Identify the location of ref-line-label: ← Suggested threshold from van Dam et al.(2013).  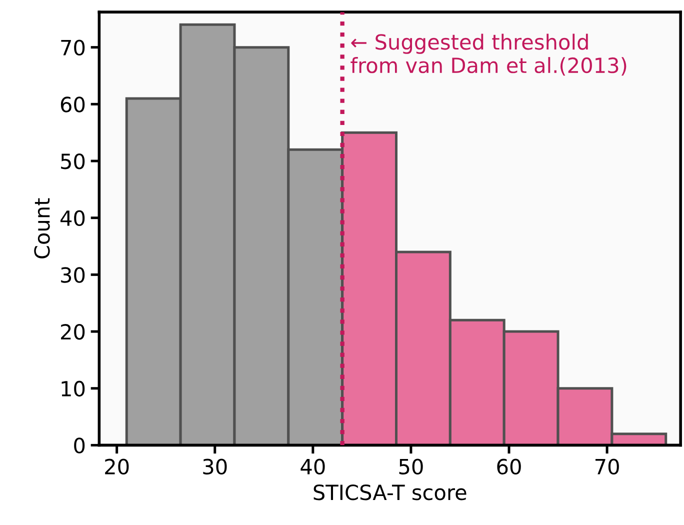
(488, 55).